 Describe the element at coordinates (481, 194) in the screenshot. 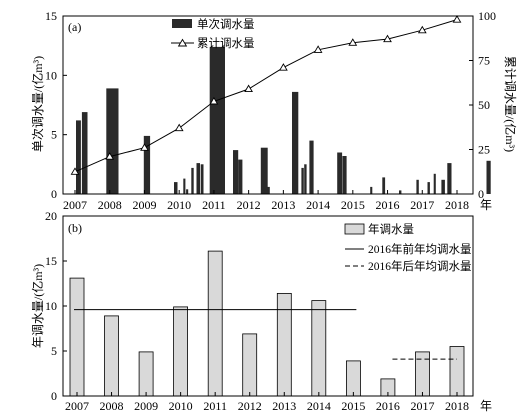

I see `right-tick-label: 0` at that location.